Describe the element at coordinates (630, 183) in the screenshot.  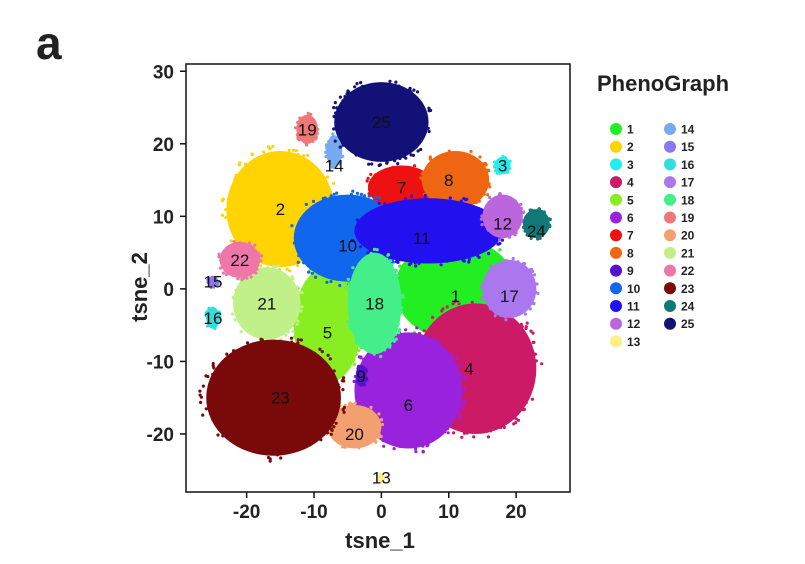
I see `legend-label: 4` at that location.